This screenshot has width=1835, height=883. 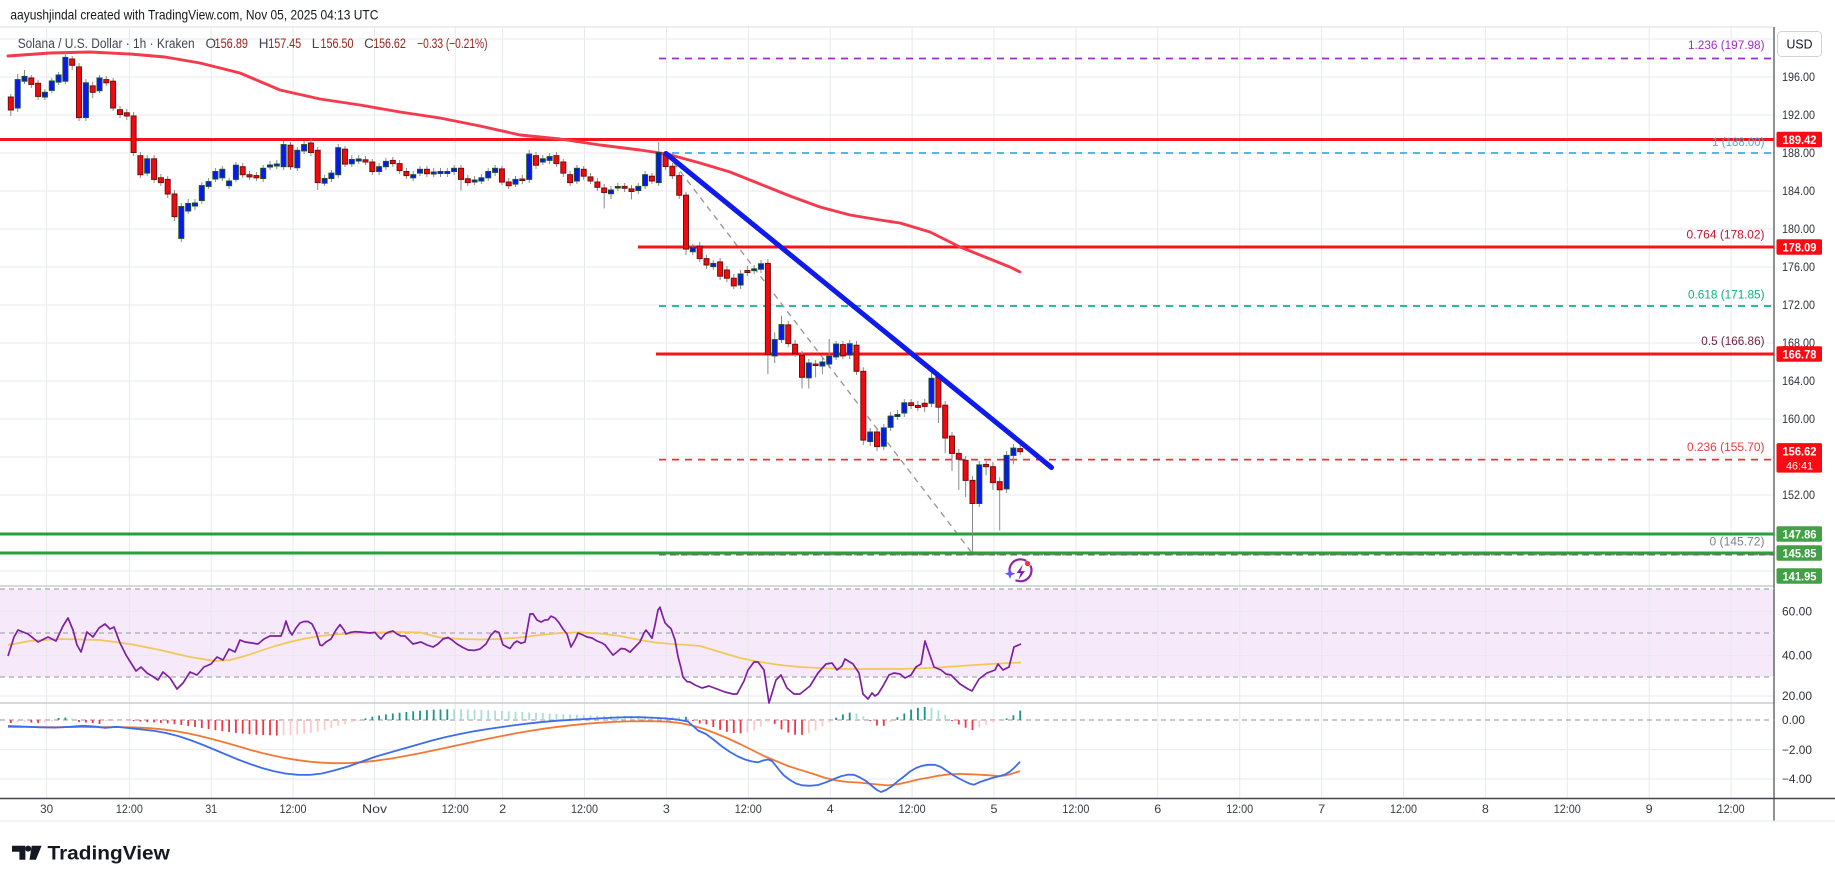 What do you see at coordinates (1726, 45) in the screenshot?
I see `svg-text: 1.236 (197.98)` at bounding box center [1726, 45].